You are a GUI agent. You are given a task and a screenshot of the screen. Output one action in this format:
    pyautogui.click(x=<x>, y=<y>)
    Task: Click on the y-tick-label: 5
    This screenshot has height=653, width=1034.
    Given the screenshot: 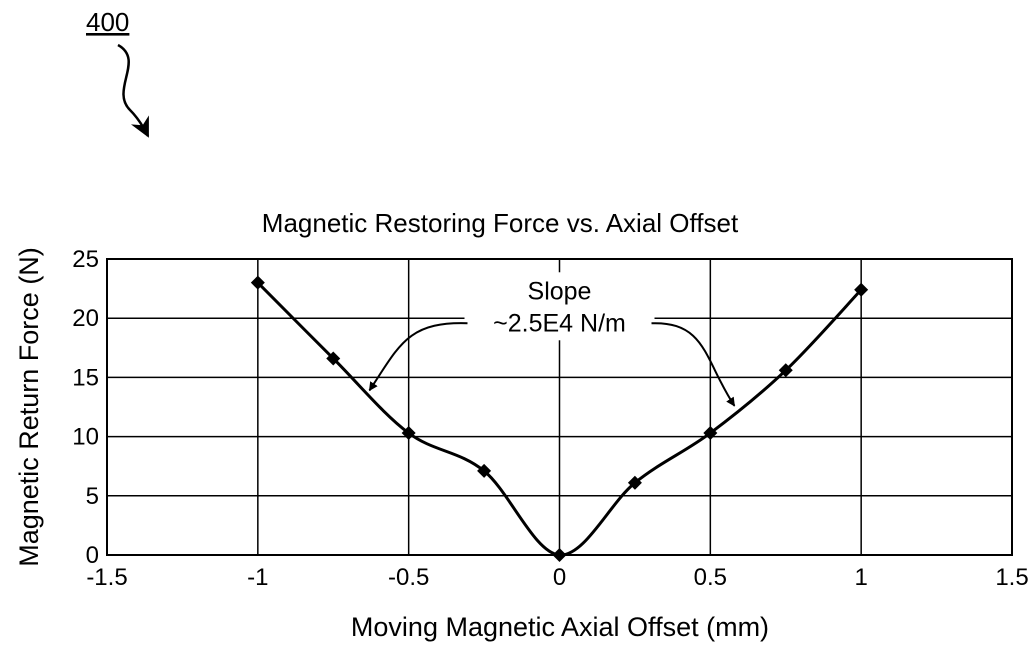 What is the action you would take?
    pyautogui.click(x=92, y=496)
    